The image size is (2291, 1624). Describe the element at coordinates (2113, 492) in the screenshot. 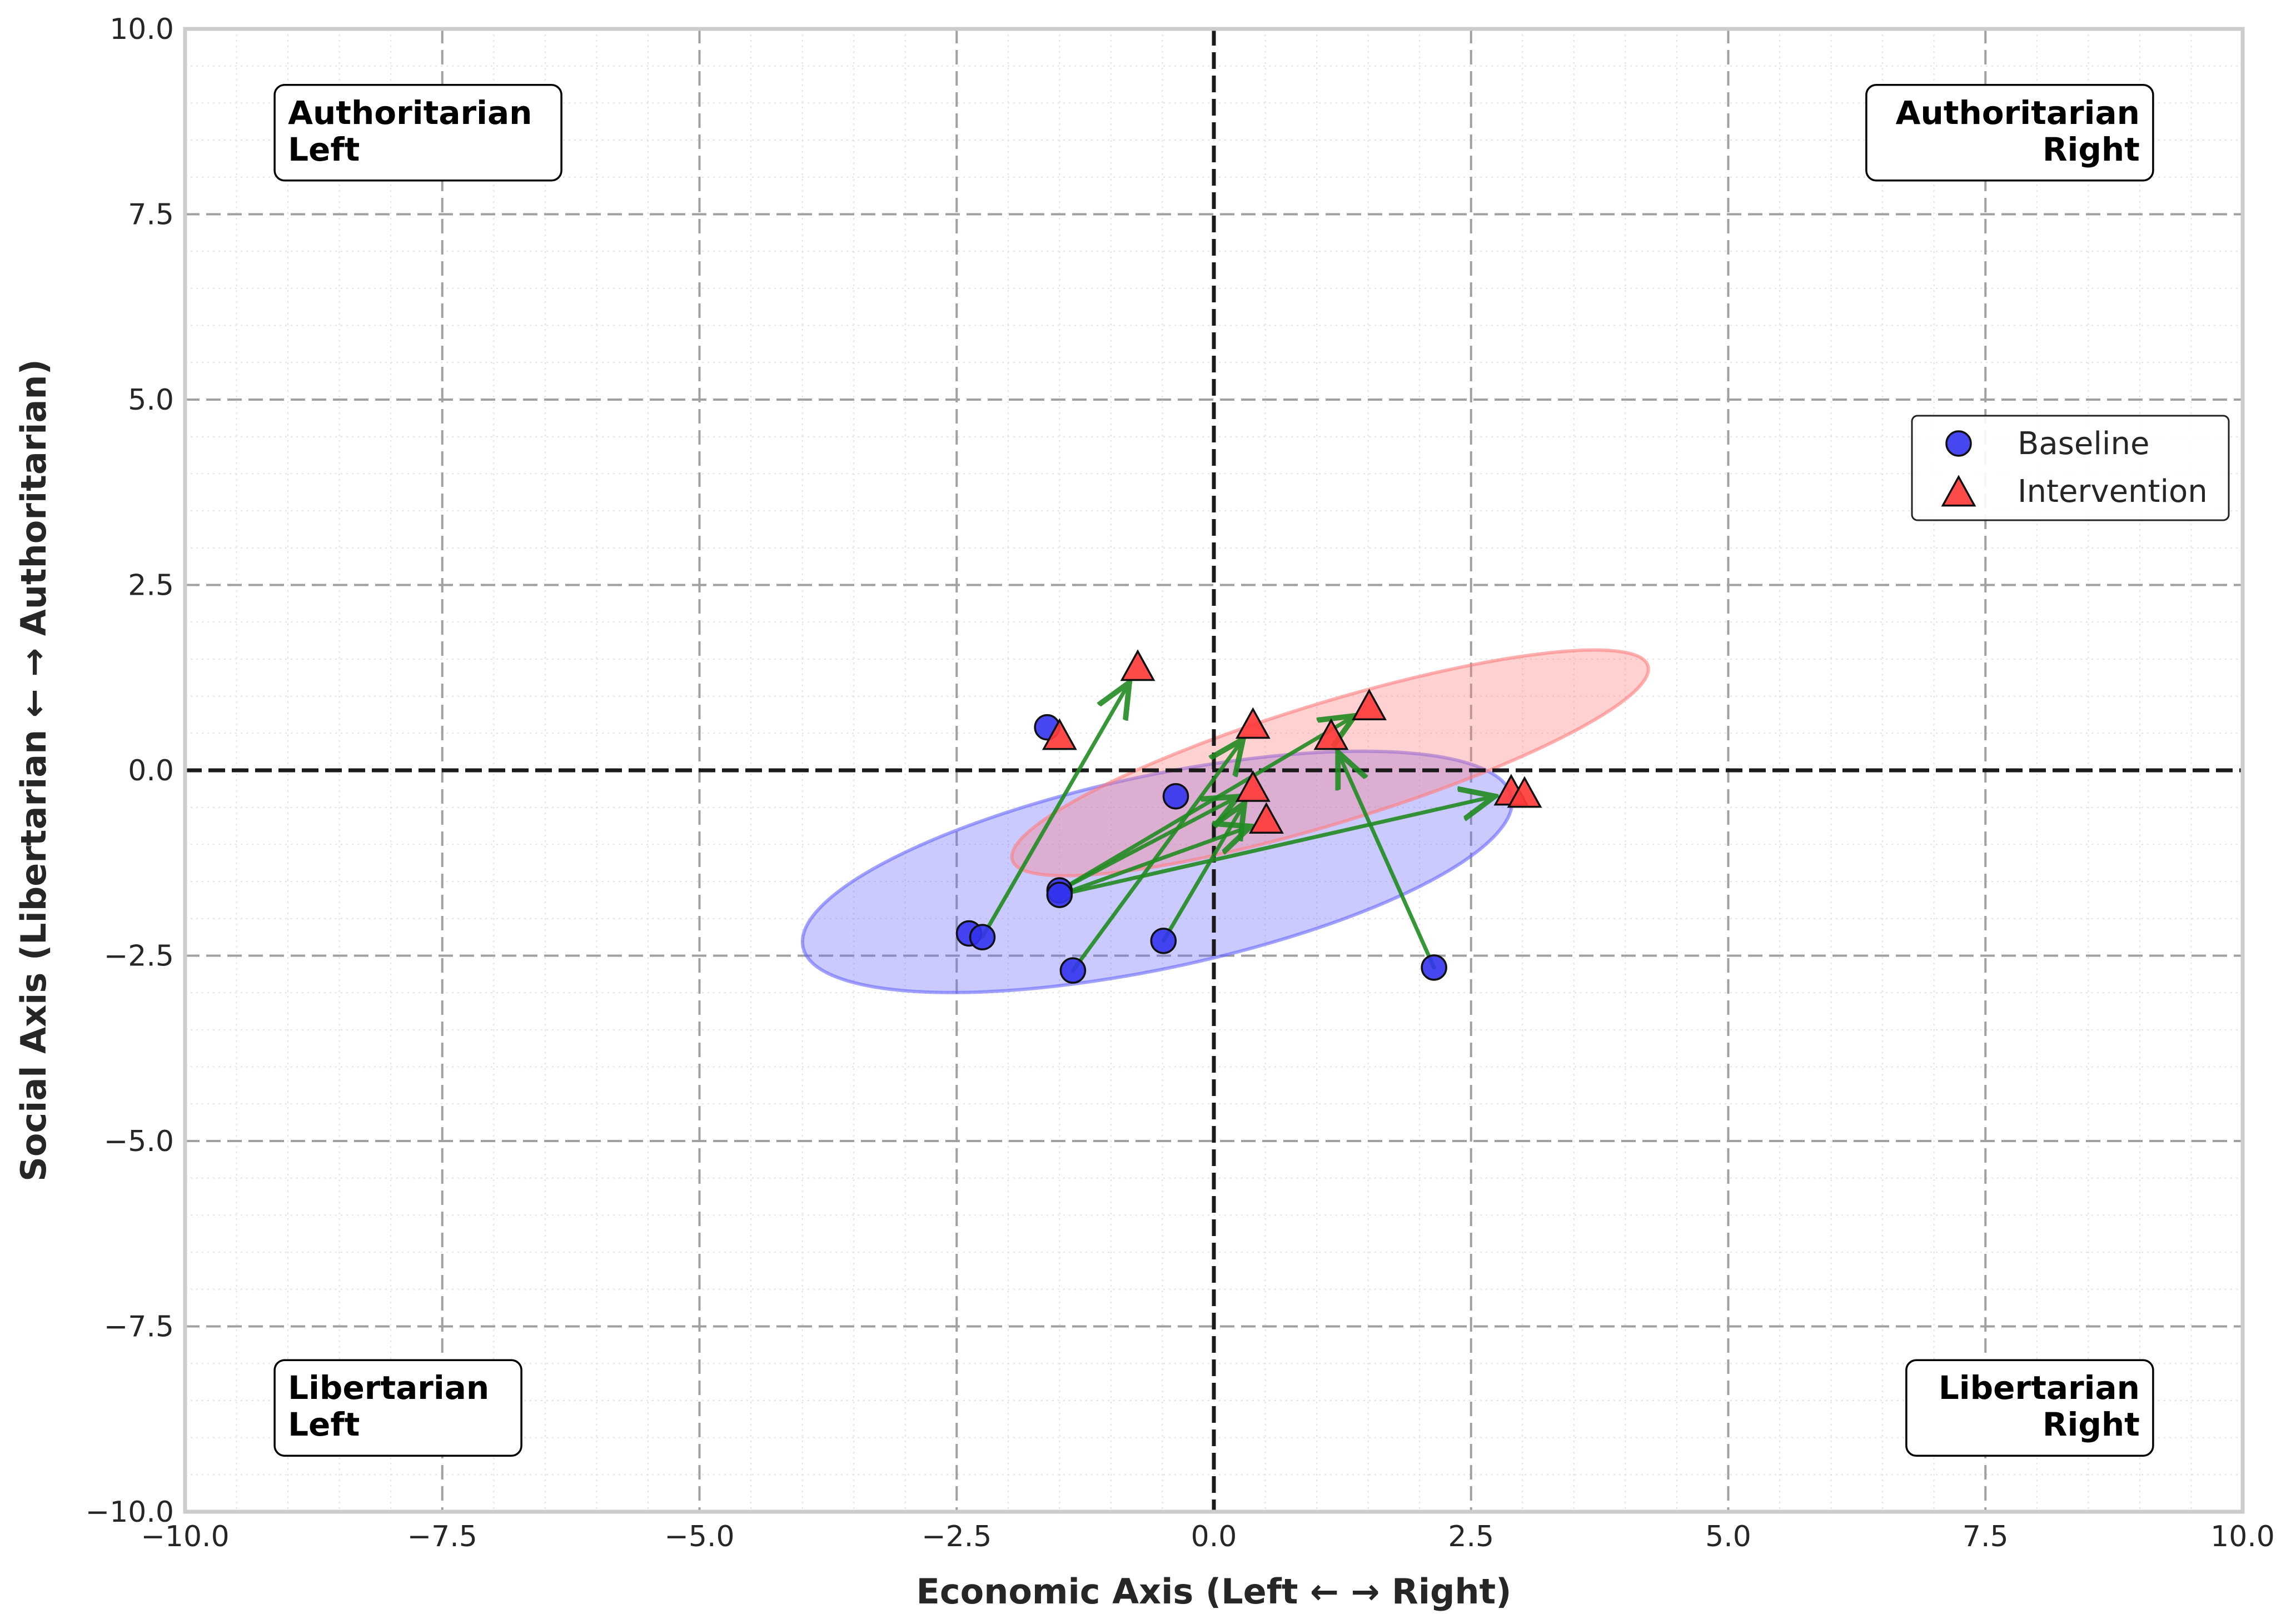

I see `legend-label: Intervention` at that location.